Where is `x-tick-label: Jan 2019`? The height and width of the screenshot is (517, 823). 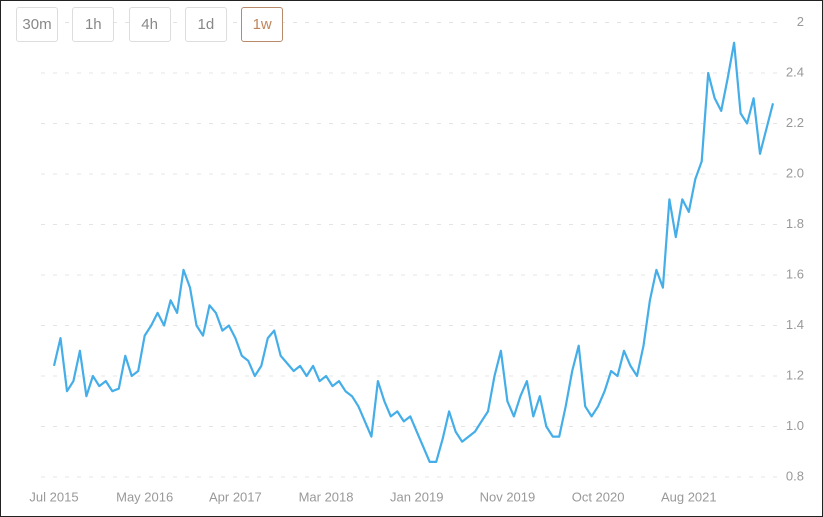
x-tick-label: Jan 2019 is located at coordinates (417, 496).